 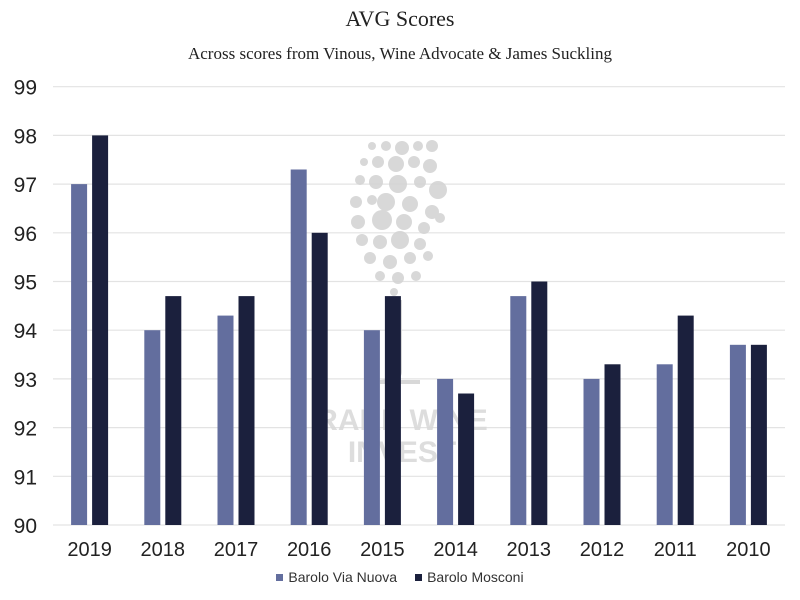 What do you see at coordinates (419, 577) in the screenshot?
I see `legend-swatch-mosconi` at bounding box center [419, 577].